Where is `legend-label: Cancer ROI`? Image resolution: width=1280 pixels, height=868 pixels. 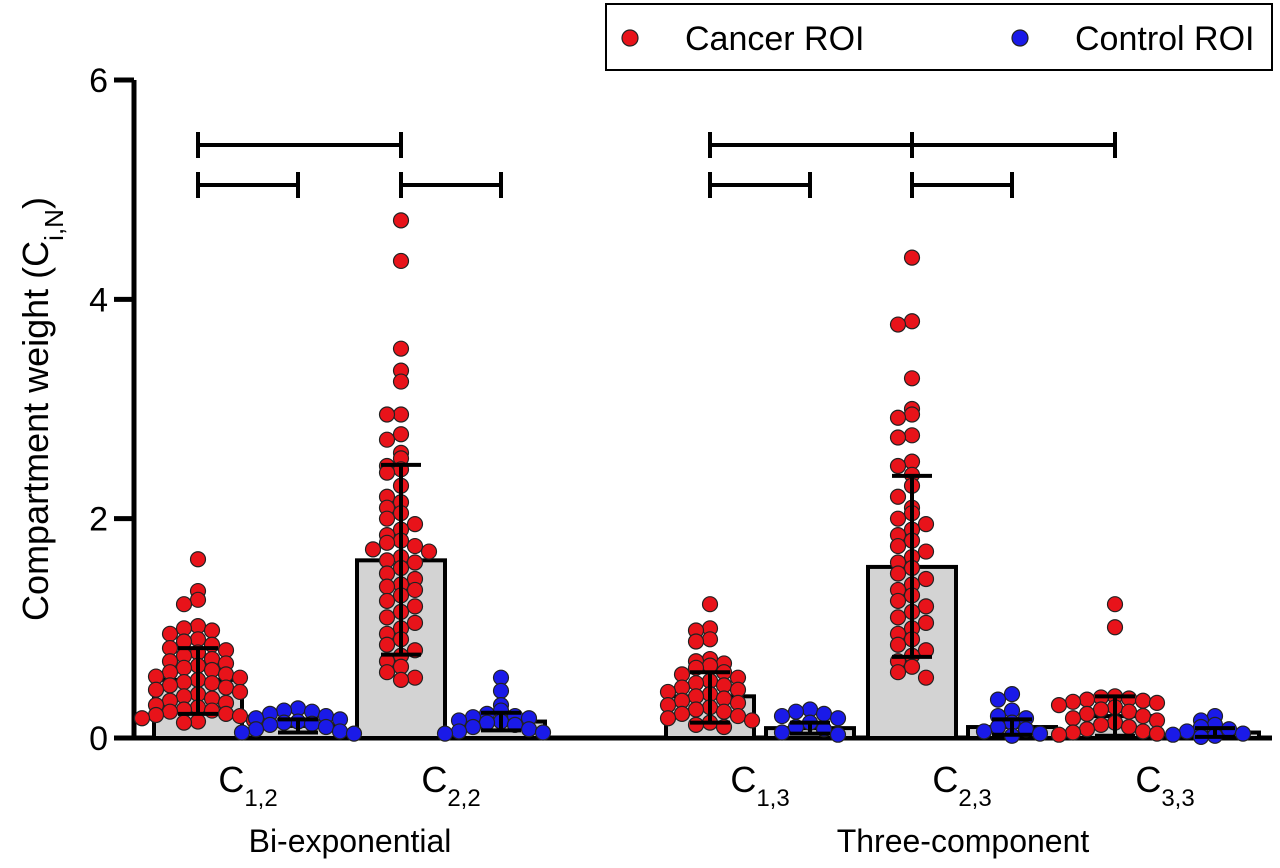
legend-label: Cancer ROI is located at coordinates (775, 39).